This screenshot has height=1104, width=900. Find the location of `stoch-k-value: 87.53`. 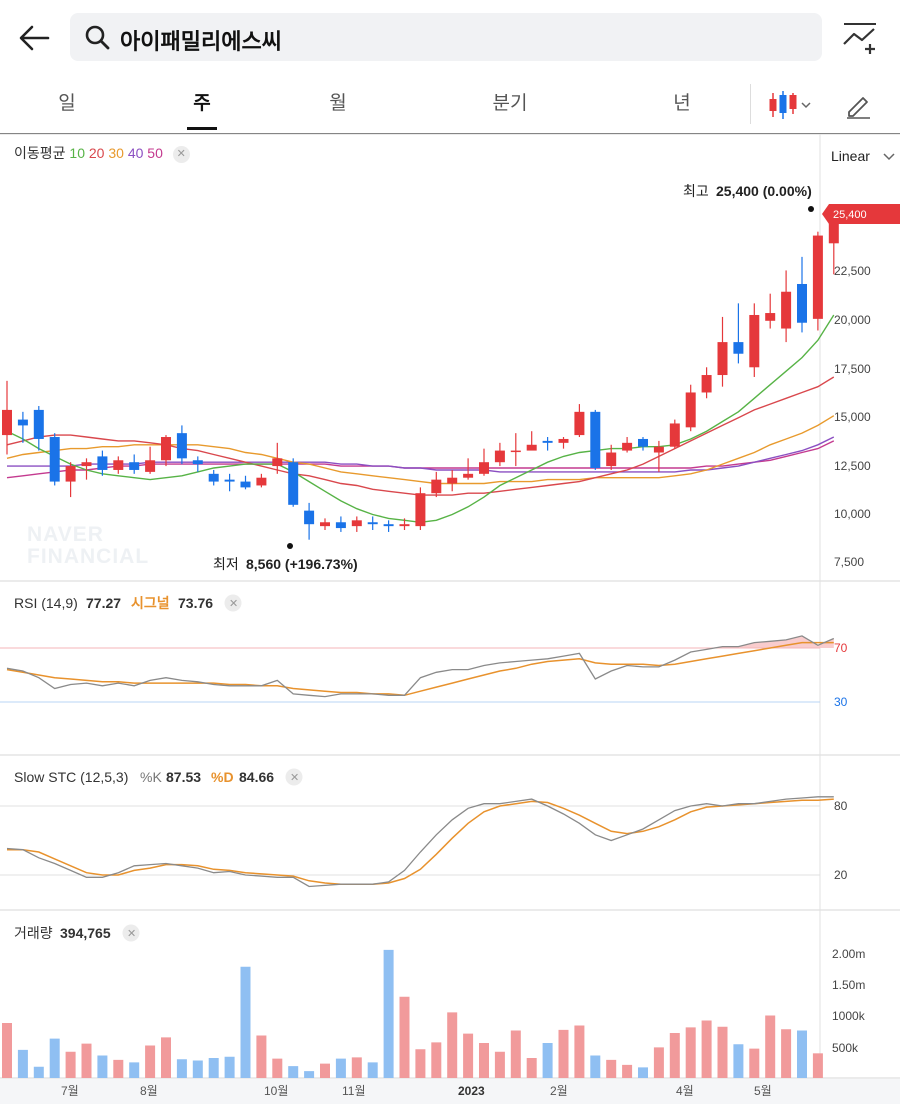

stoch-k-value: 87.53 is located at coordinates (183, 777).